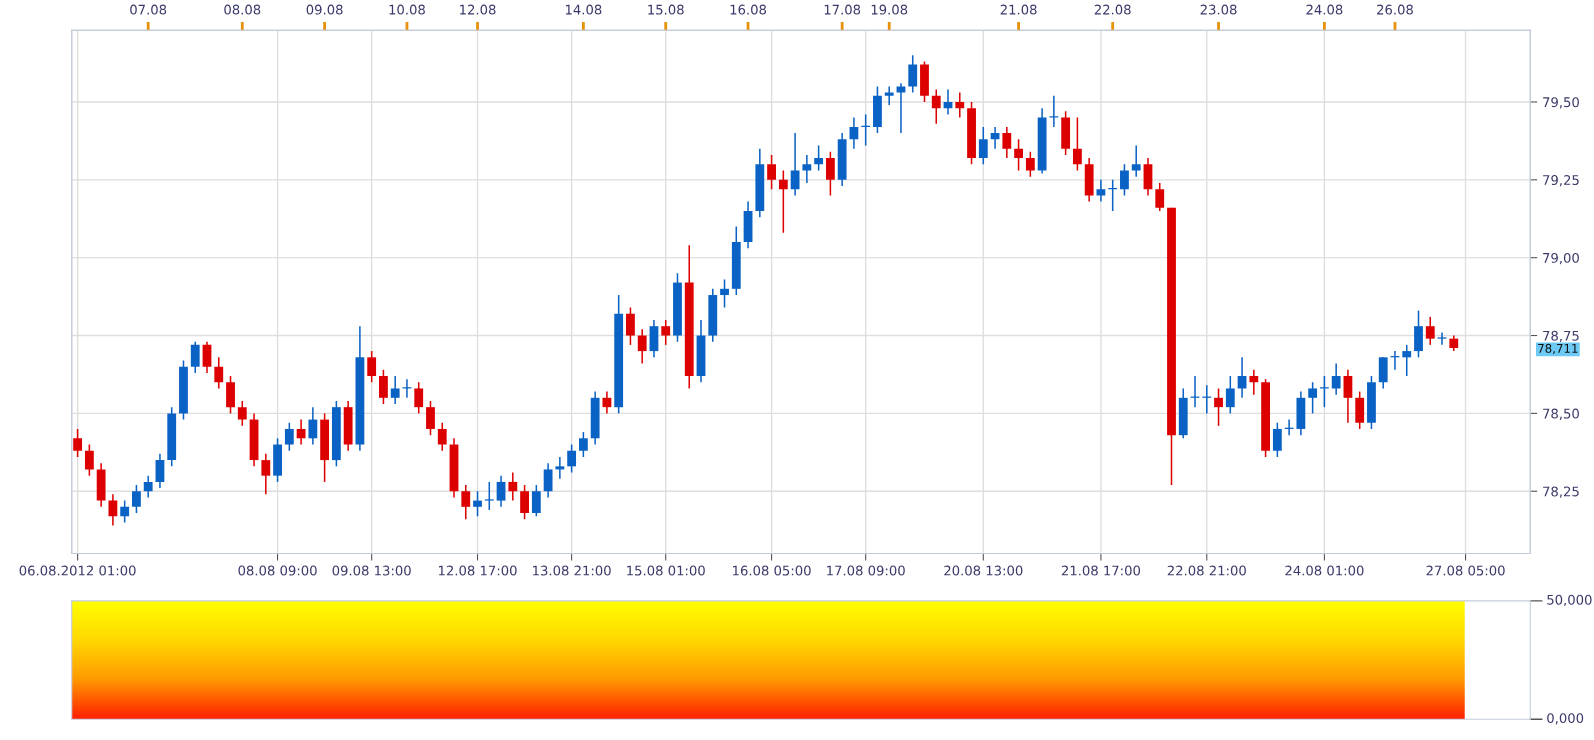 This screenshot has width=1594, height=740. I want to click on x-tick-label: 09.08 13:00, so click(371, 570).